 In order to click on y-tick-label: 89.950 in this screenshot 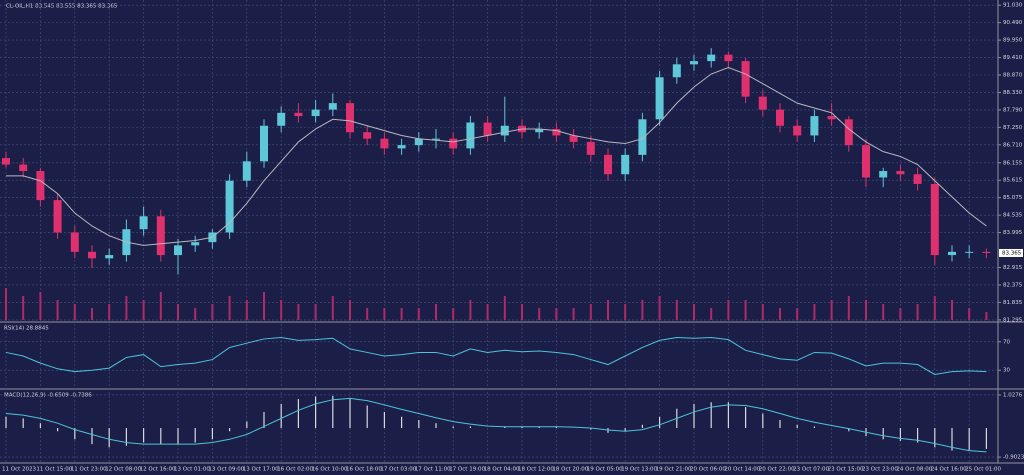, I will do `click(1013, 41)`.